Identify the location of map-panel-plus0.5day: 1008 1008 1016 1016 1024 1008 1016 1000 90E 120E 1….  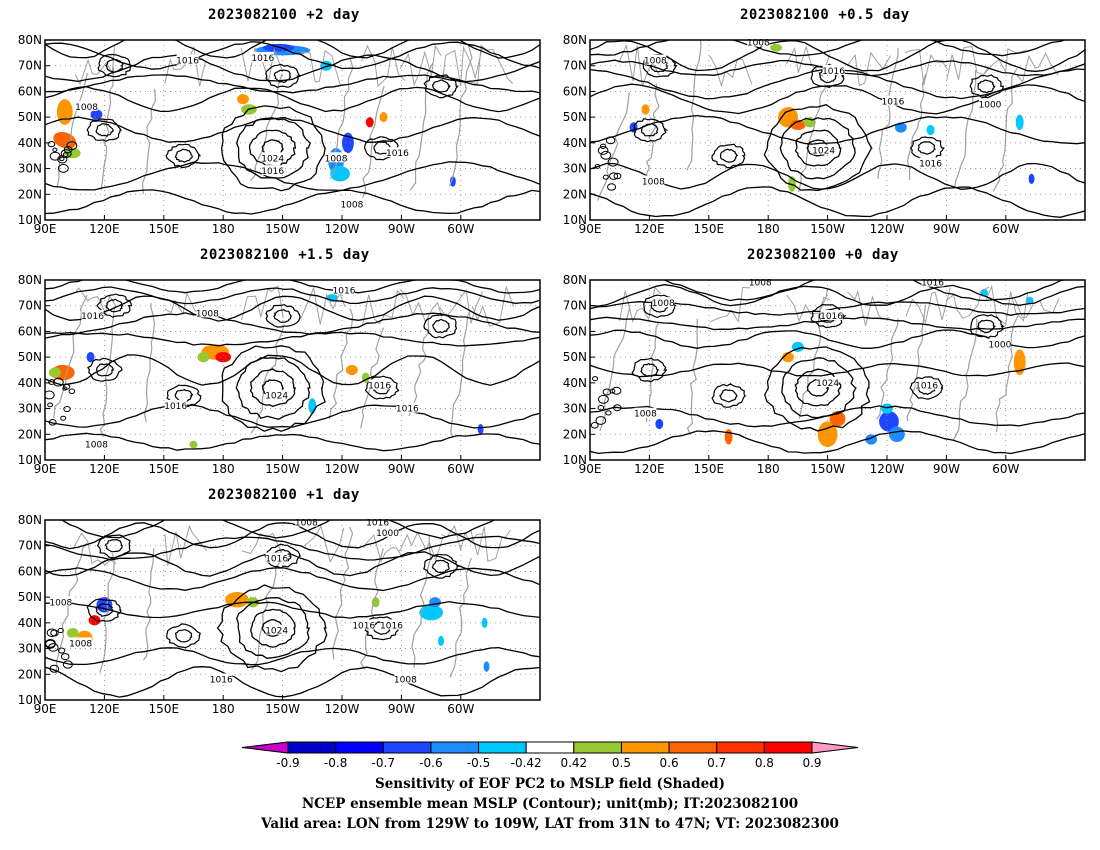
(824, 134).